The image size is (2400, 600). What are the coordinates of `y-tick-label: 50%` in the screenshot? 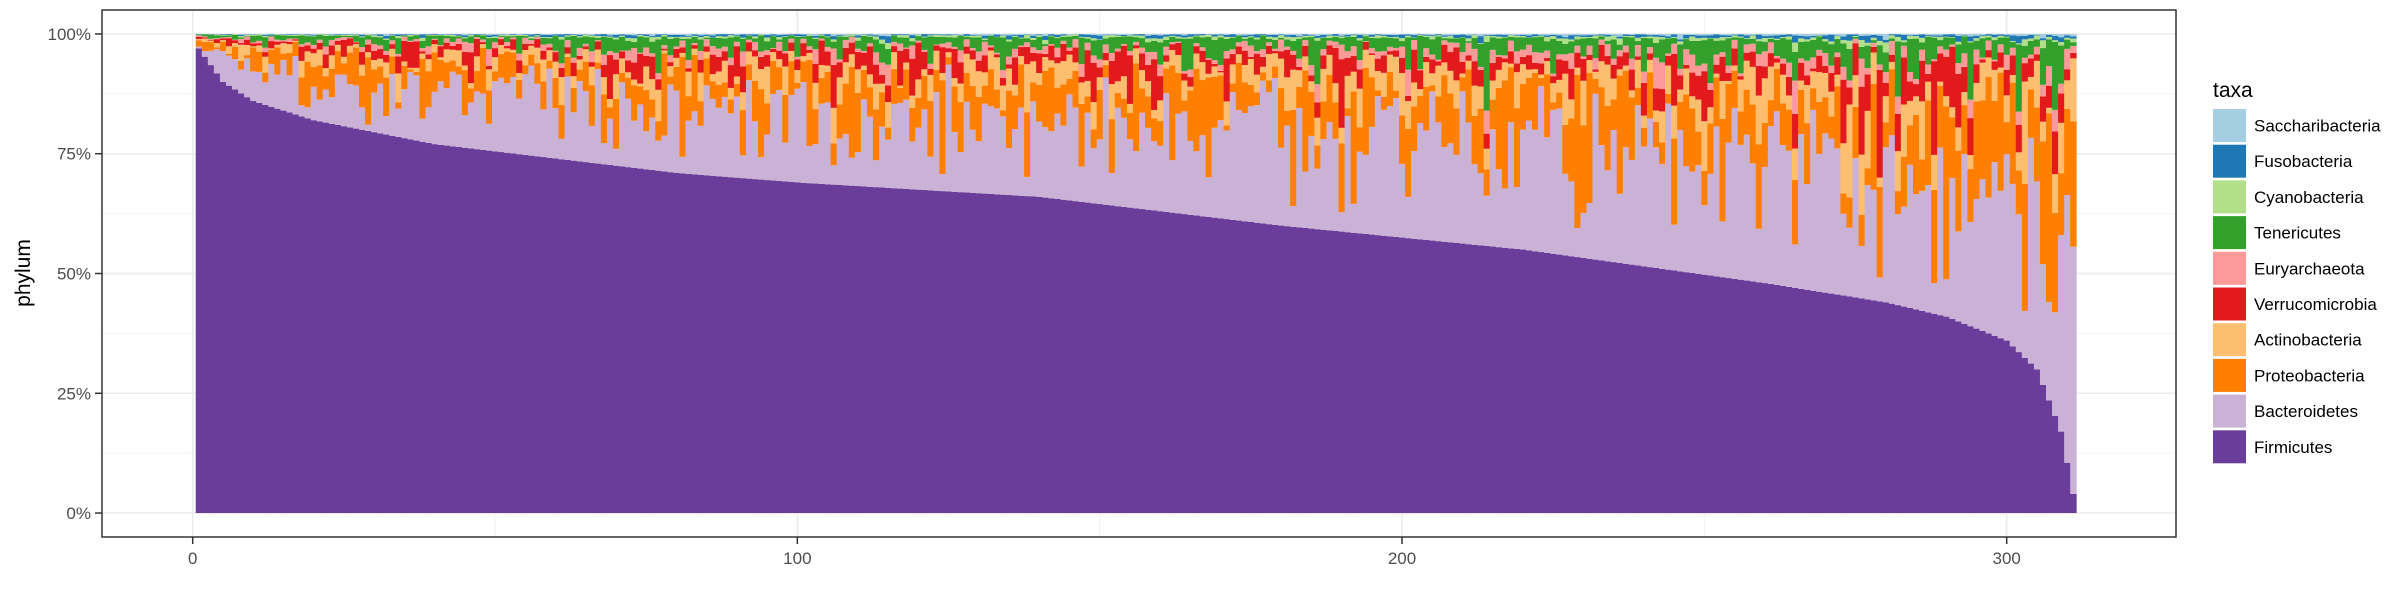 It's located at (74, 274).